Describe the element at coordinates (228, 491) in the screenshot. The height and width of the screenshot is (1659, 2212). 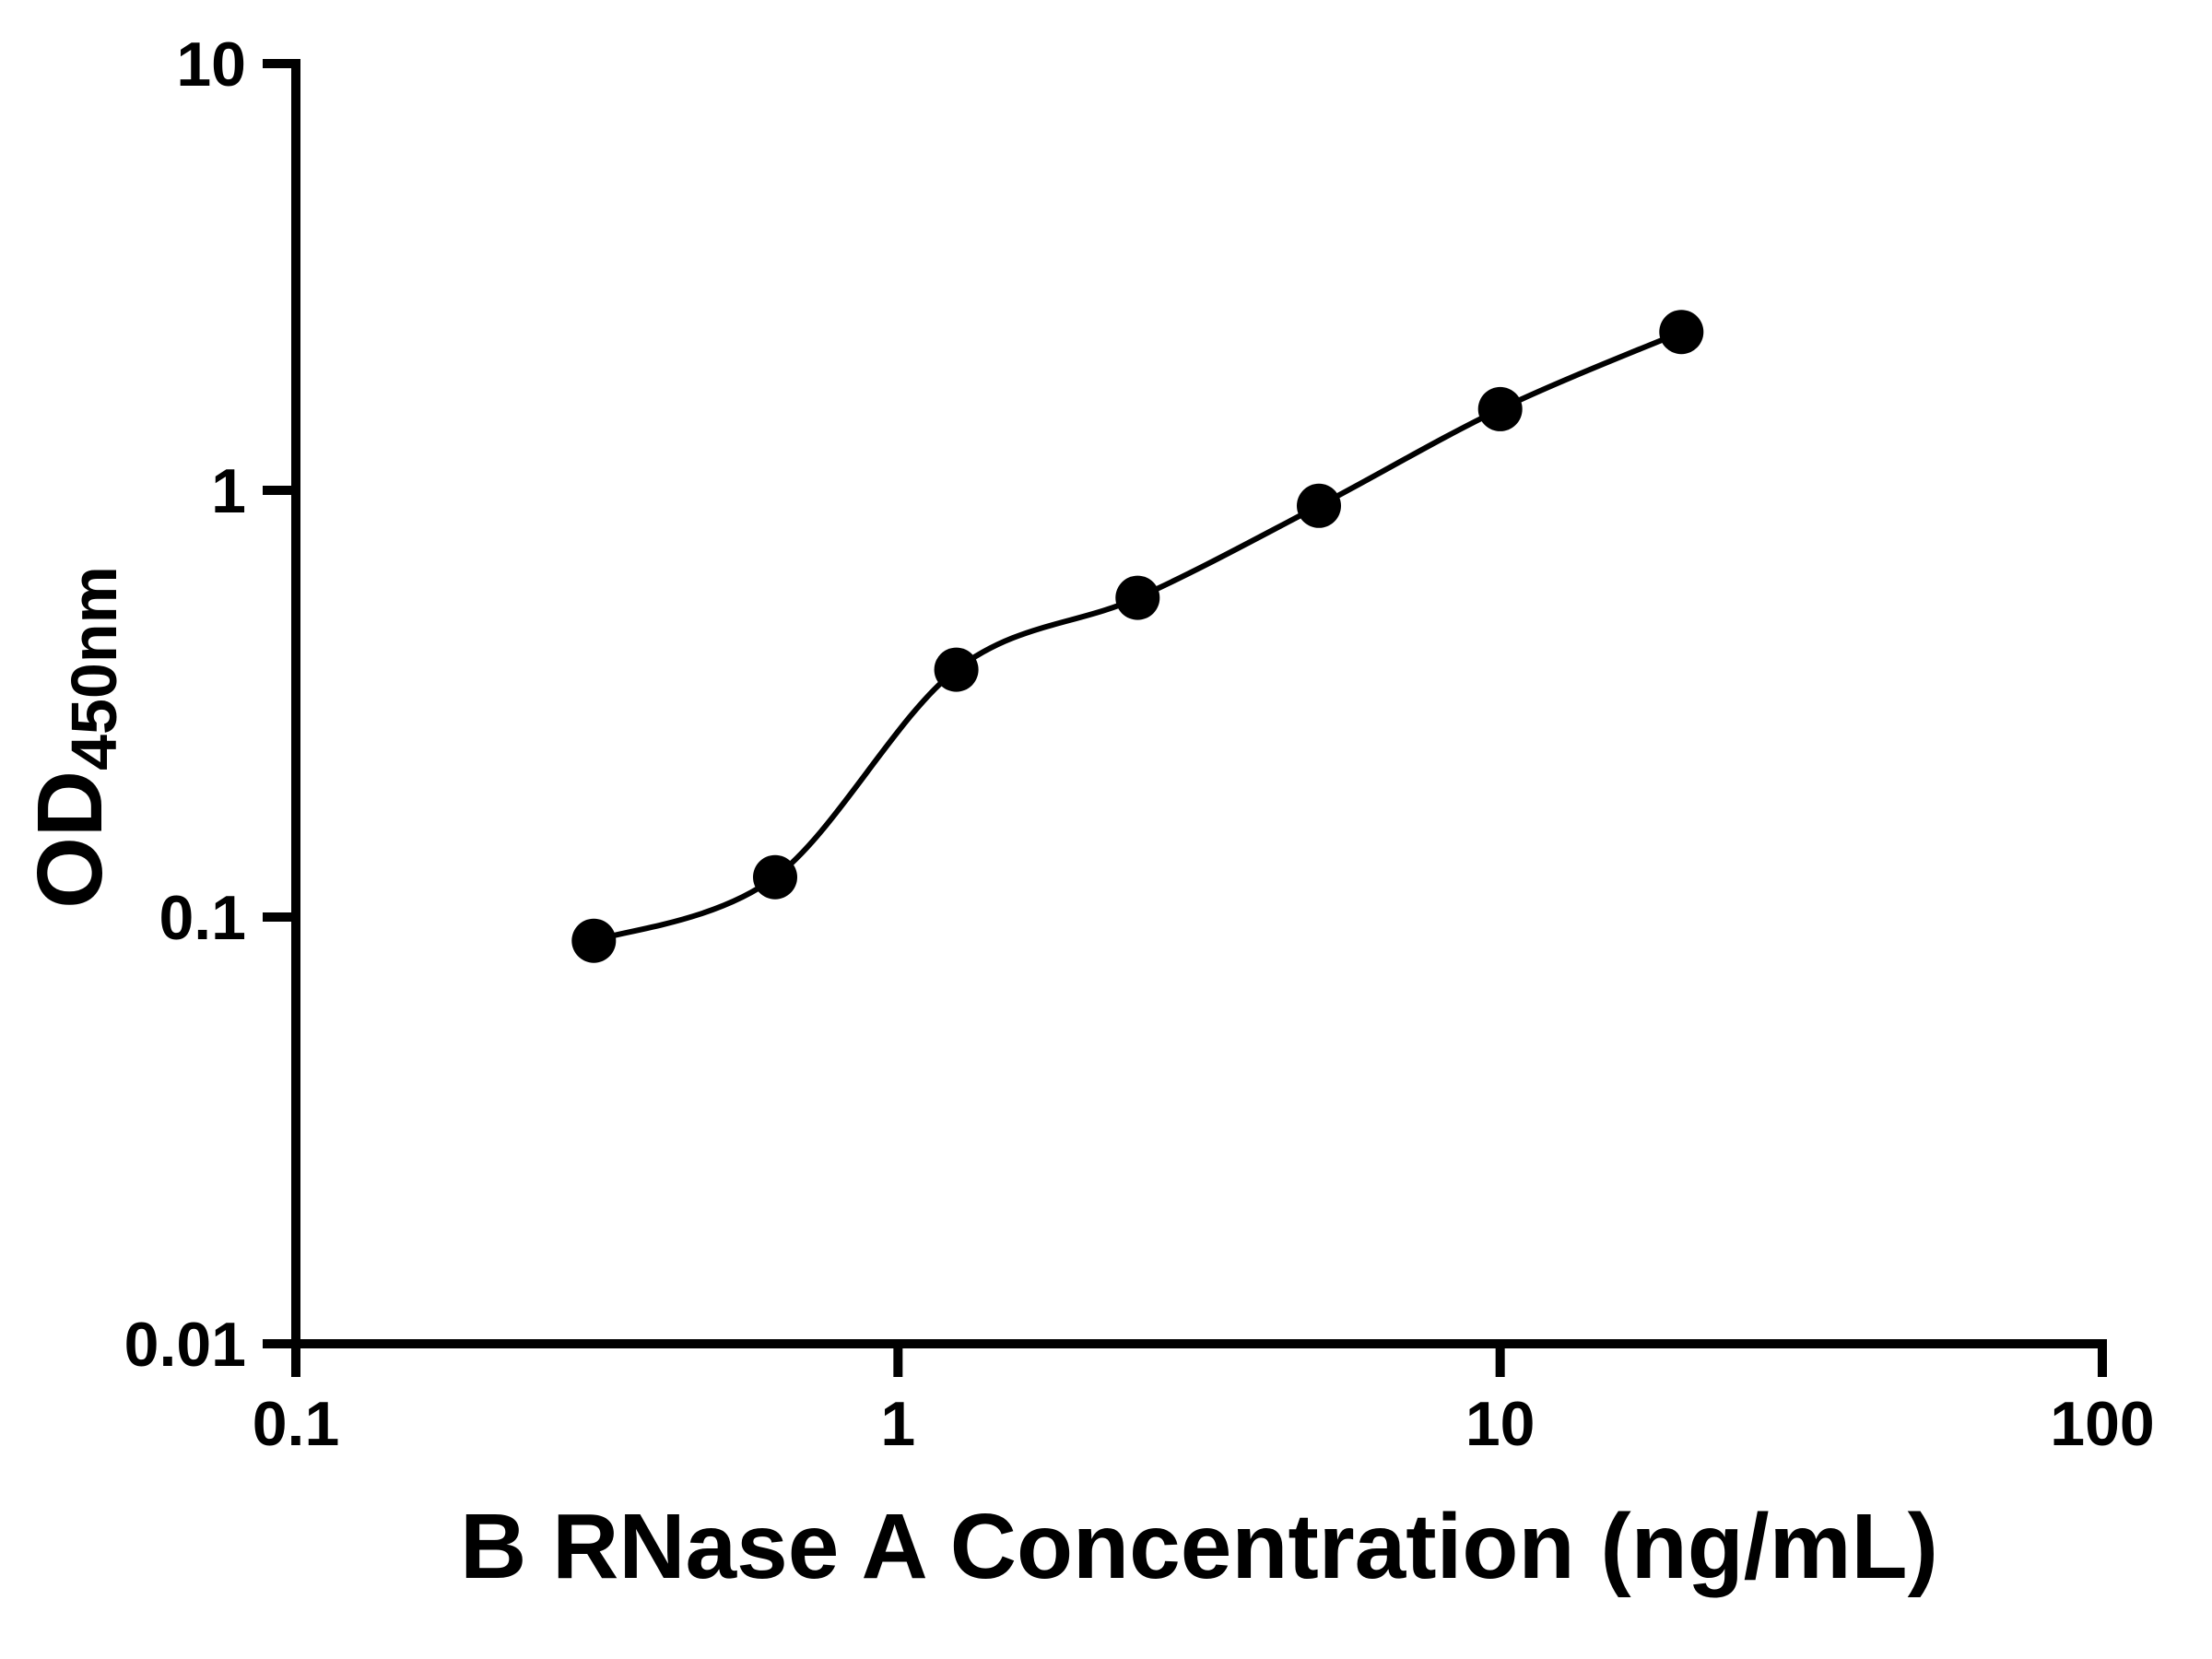
I see `y-tick-label: 1` at that location.